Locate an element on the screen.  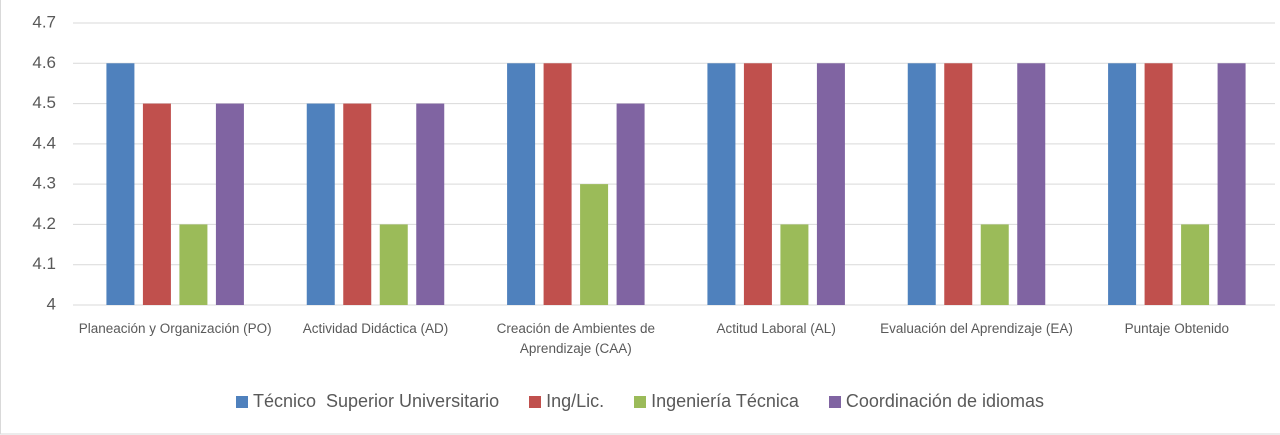
y-tick-label: 4.5 is located at coordinates (44, 102).